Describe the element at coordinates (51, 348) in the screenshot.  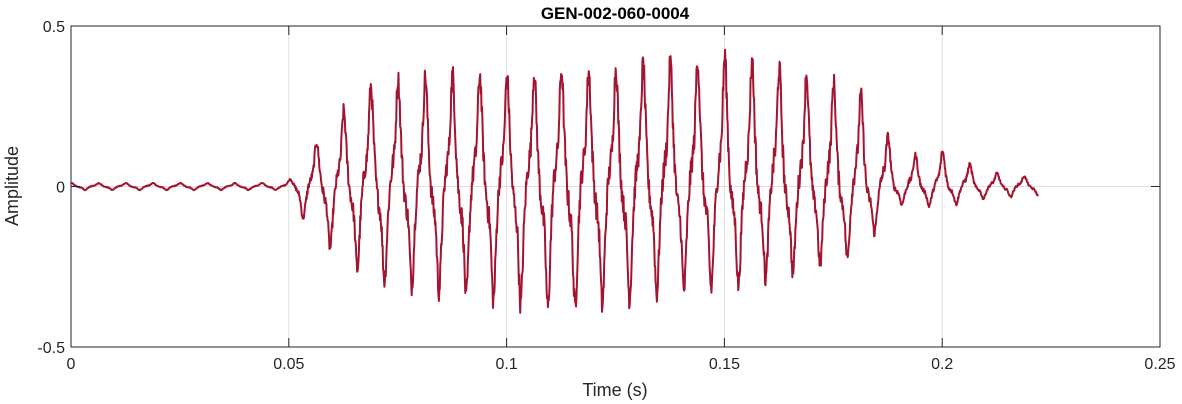
I see `y-tick-label: -0.5` at that location.